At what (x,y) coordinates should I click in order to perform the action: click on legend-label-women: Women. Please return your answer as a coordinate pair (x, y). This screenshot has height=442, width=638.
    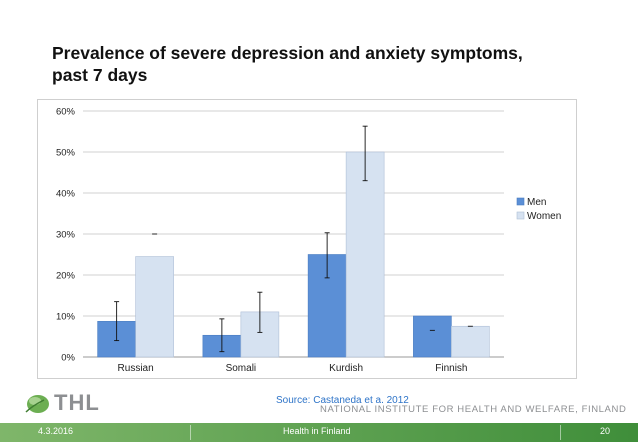
    Looking at the image, I should click on (544, 216).